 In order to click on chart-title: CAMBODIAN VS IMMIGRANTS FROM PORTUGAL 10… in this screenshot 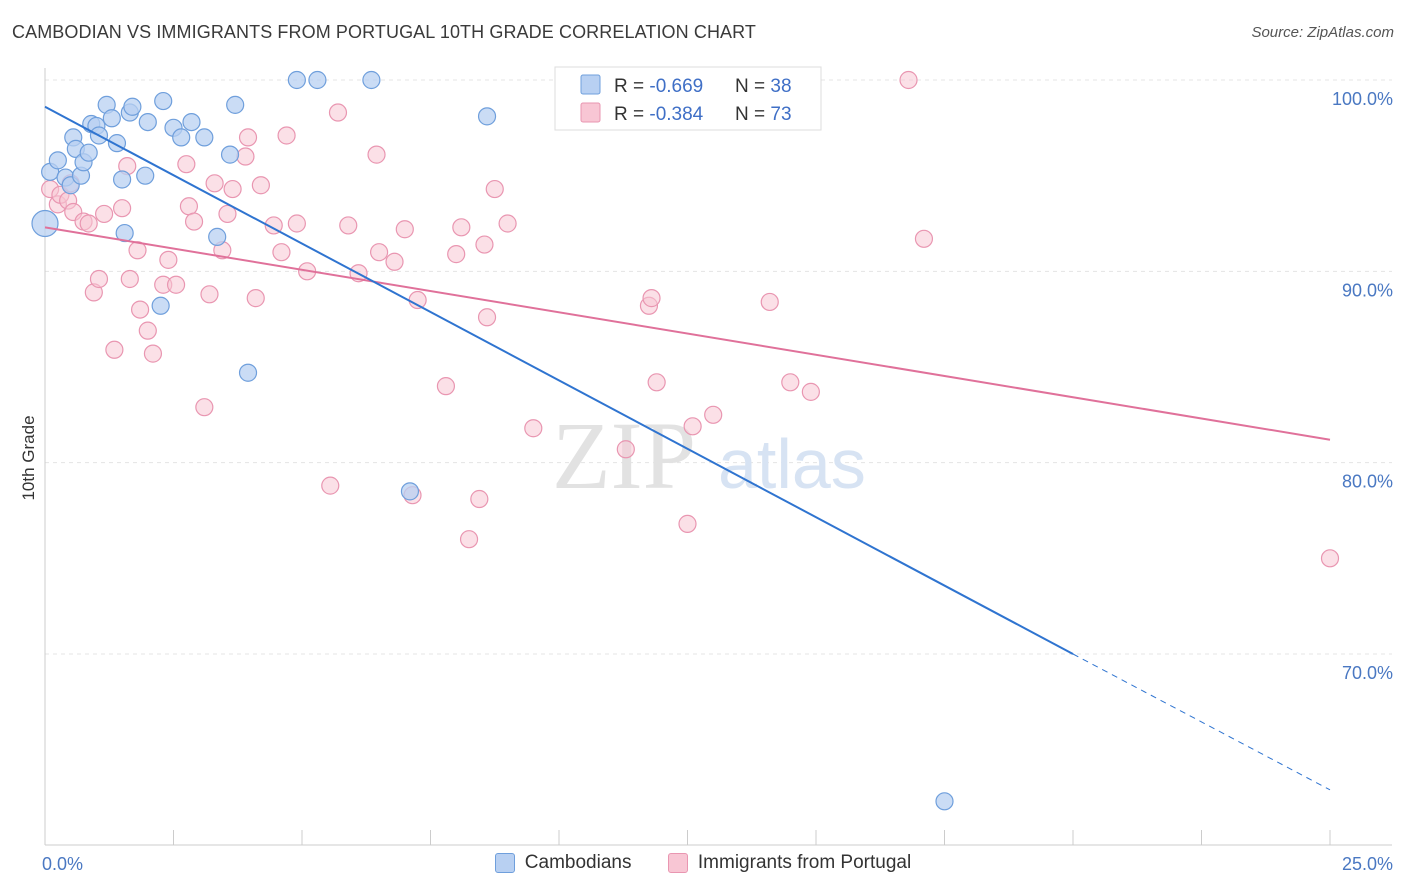, I will do `click(384, 32)`.